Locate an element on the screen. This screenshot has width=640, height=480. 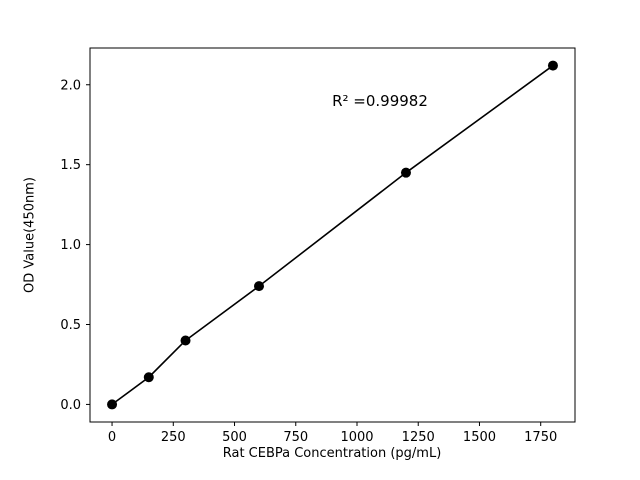
y-tick-label: 1.0 is located at coordinates (70, 245).